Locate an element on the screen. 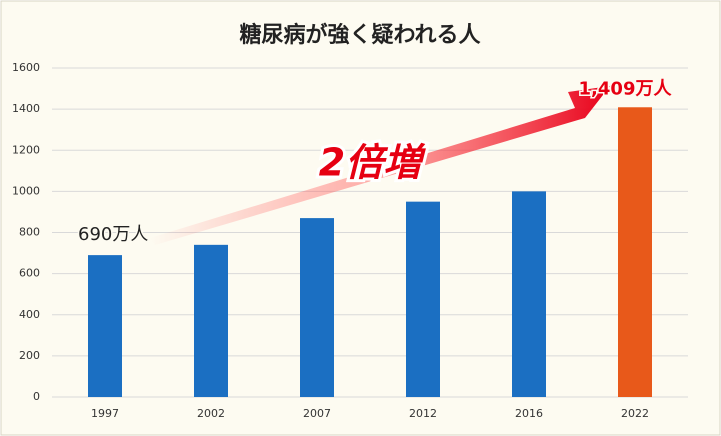  y-tick-label: 400 is located at coordinates (29, 314).